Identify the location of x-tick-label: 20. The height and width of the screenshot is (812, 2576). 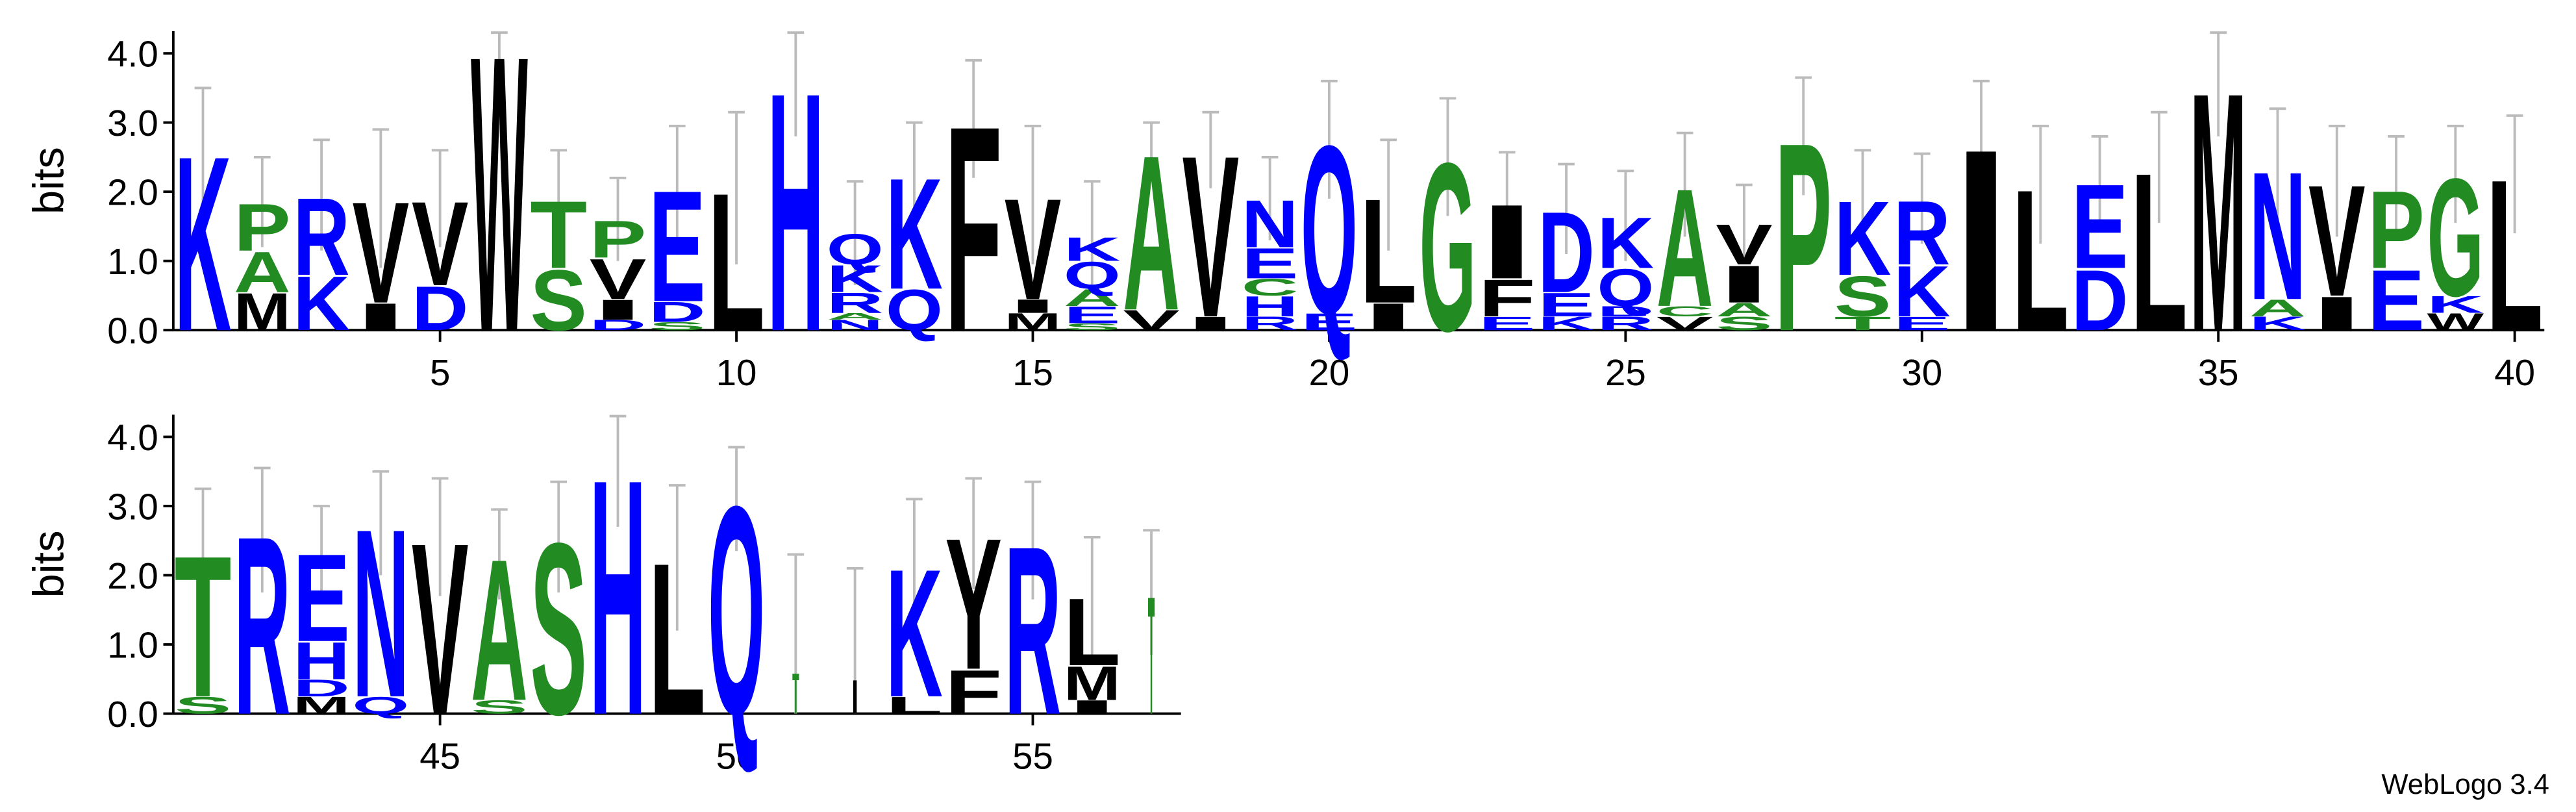
(1329, 372).